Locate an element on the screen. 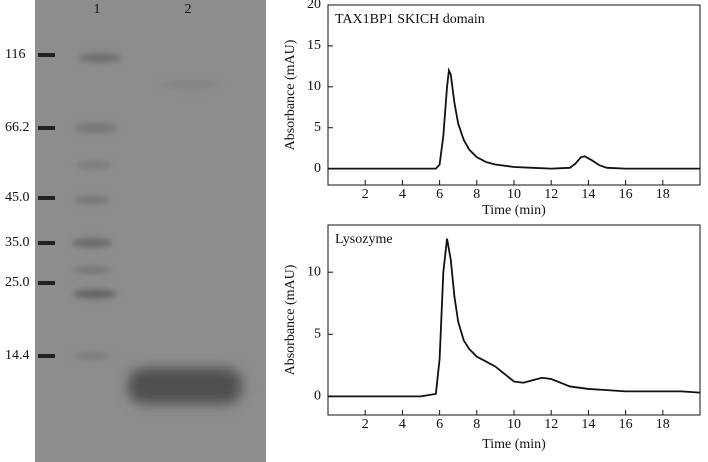 This screenshot has height=462, width=708. marker-labels: 116 66.2 45.0 35.0 25.0 14.4 is located at coordinates (17, 205).